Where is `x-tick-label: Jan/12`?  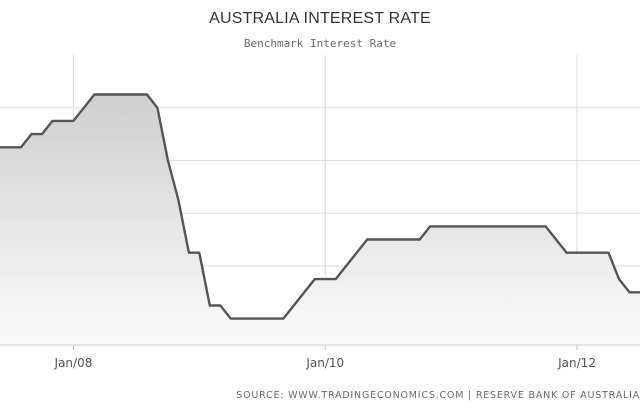
x-tick-label: Jan/12 is located at coordinates (576, 363).